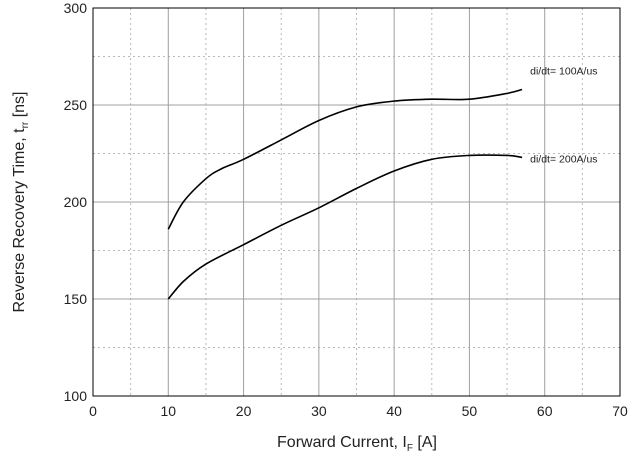  I want to click on x-tick-label: 40, so click(394, 411).